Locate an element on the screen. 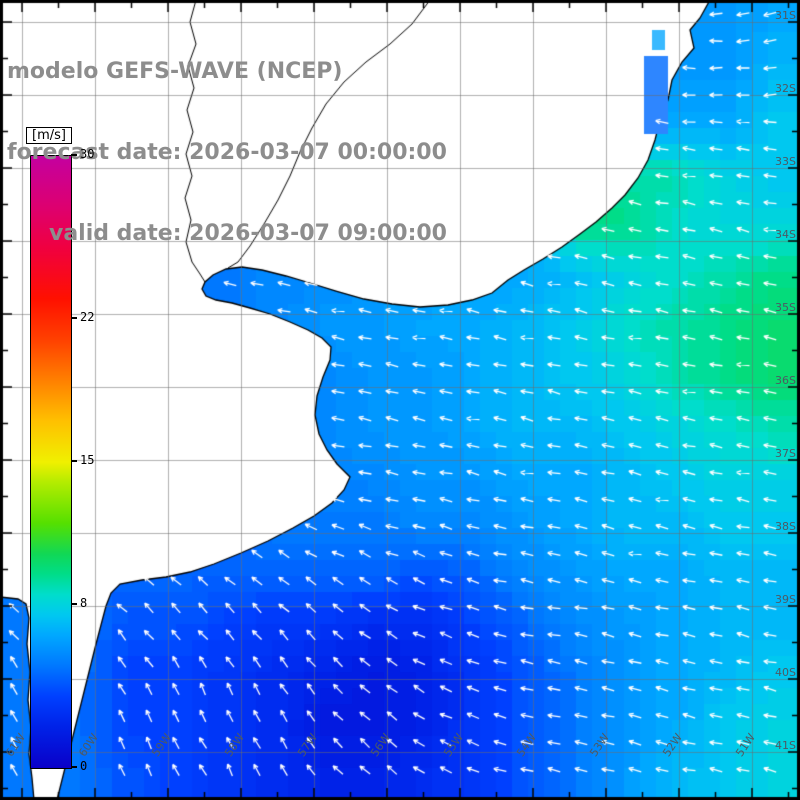 The width and height of the screenshot is (800, 800). lat-label: 41S is located at coordinates (785, 745).